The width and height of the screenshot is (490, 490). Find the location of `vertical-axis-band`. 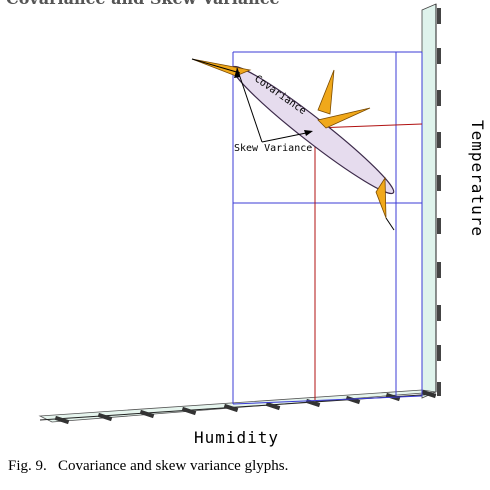

vertical-axis-band is located at coordinates (429, 201).